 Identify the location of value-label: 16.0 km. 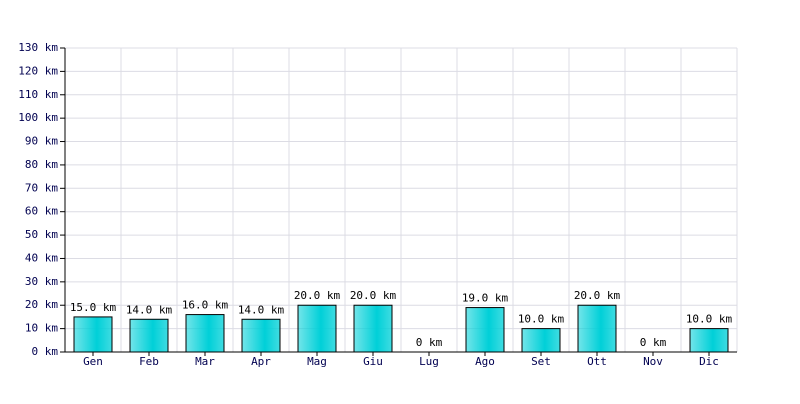
(205, 305).